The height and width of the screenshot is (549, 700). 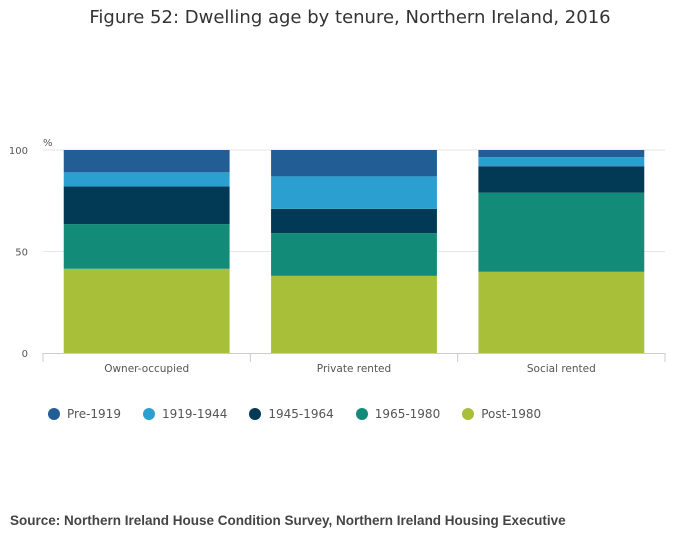 I want to click on legend-label: Post-1980, so click(x=511, y=414).